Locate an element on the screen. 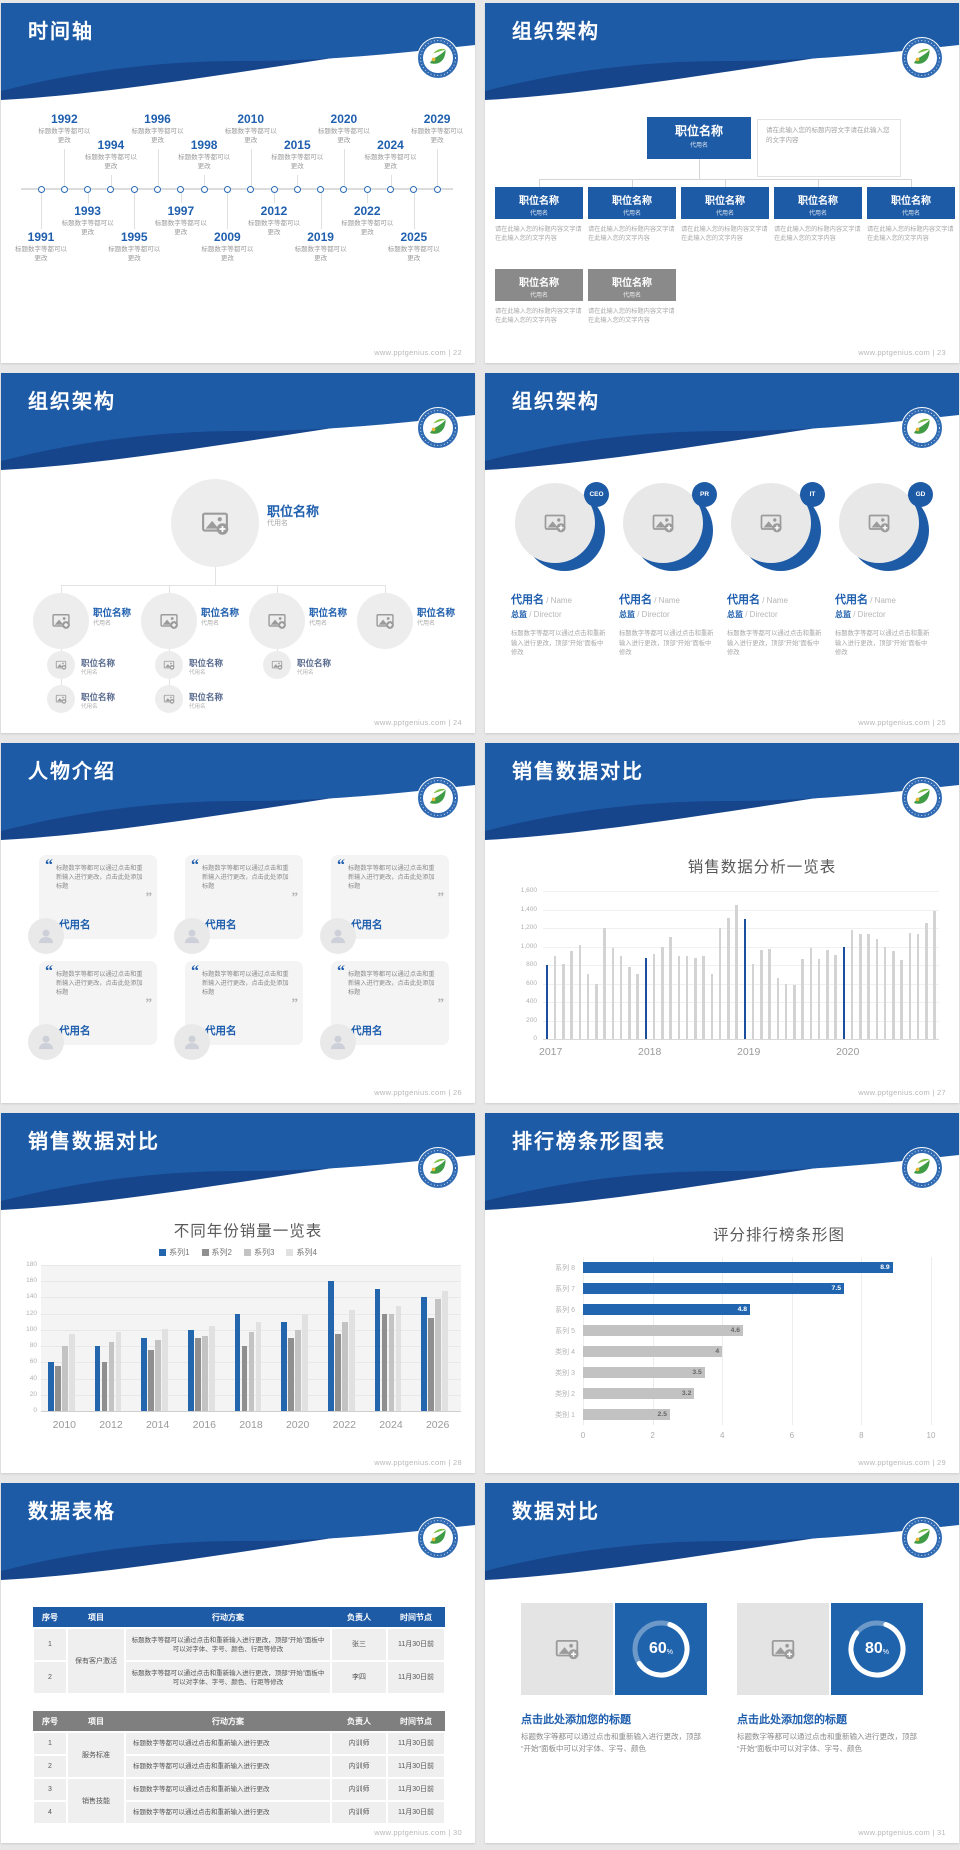 This screenshot has height=1850, width=960. hbar-label: 类别 2 is located at coordinates (565, 1394).